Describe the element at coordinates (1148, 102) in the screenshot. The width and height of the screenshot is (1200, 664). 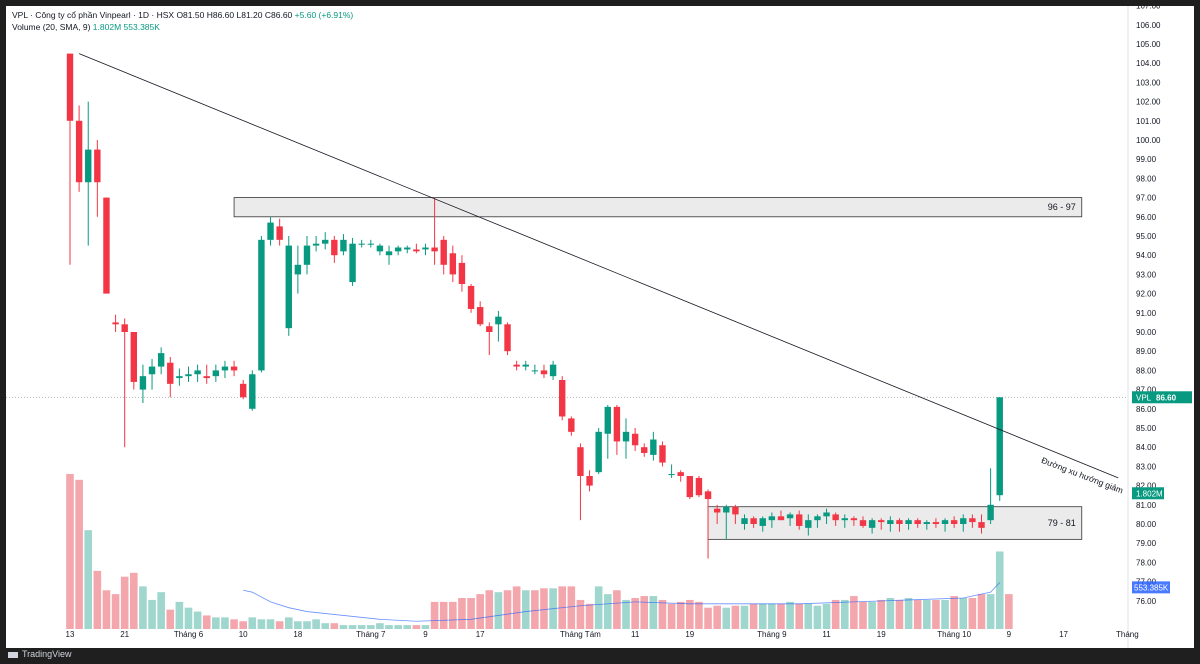
I see `y-tick-label: 102.00` at that location.